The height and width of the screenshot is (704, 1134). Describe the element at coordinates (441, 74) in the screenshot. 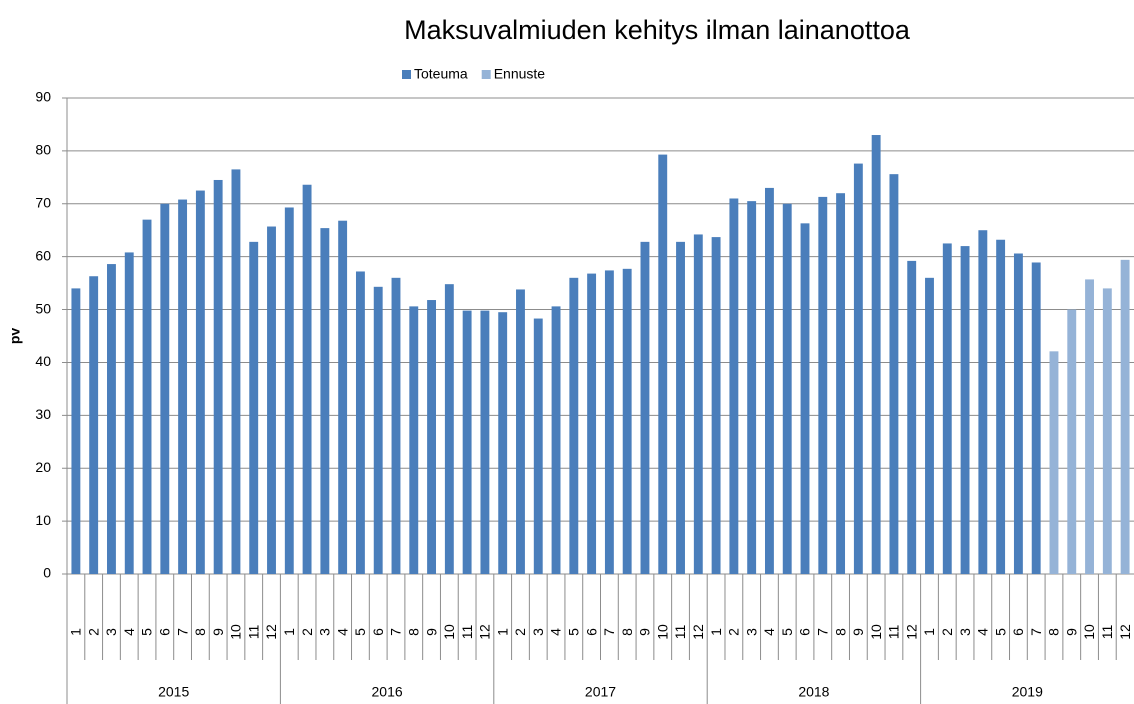

I see `legend-label: Toteuma` at that location.